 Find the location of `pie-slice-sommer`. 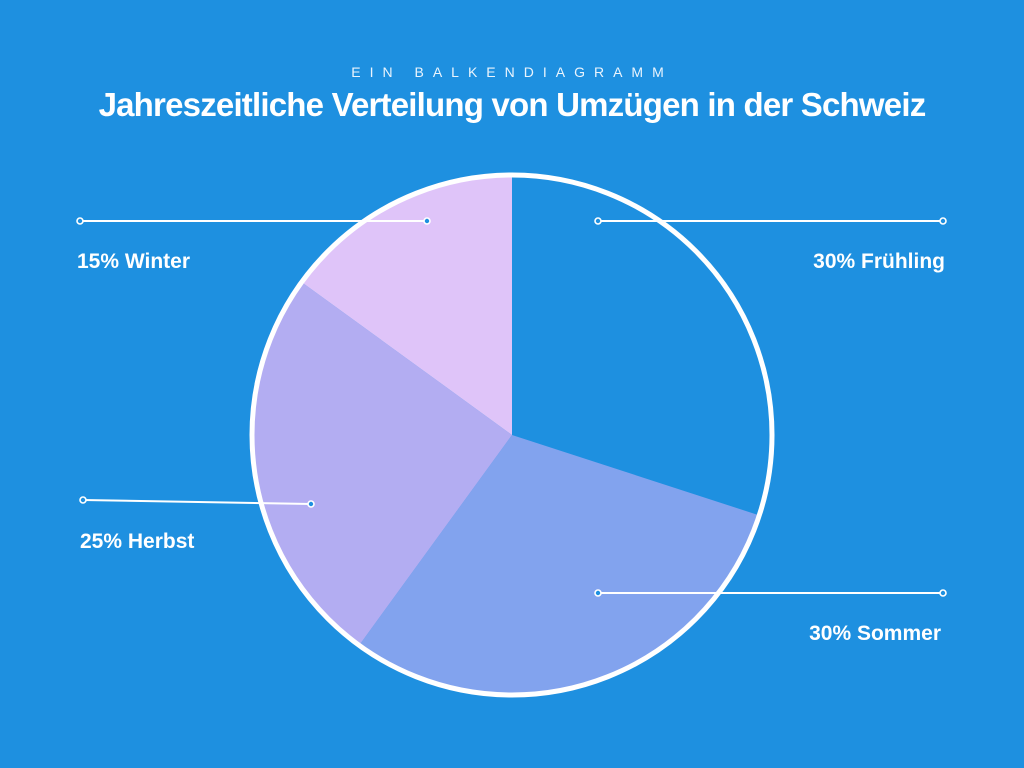

pie-slice-sommer is located at coordinates (559, 564).